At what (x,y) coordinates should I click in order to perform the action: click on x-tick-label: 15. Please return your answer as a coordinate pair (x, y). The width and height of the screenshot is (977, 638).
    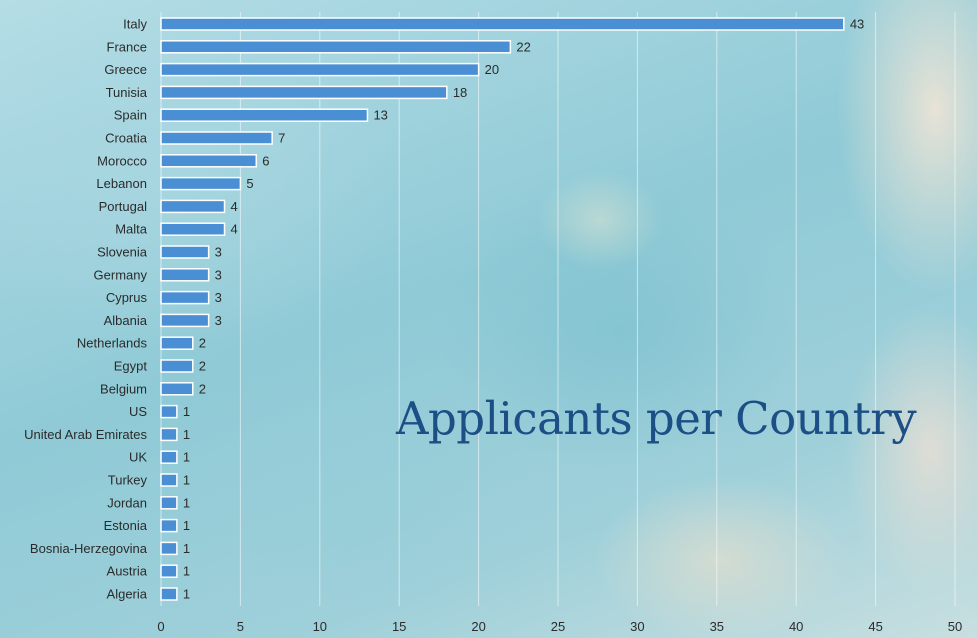
    Looking at the image, I should click on (399, 626).